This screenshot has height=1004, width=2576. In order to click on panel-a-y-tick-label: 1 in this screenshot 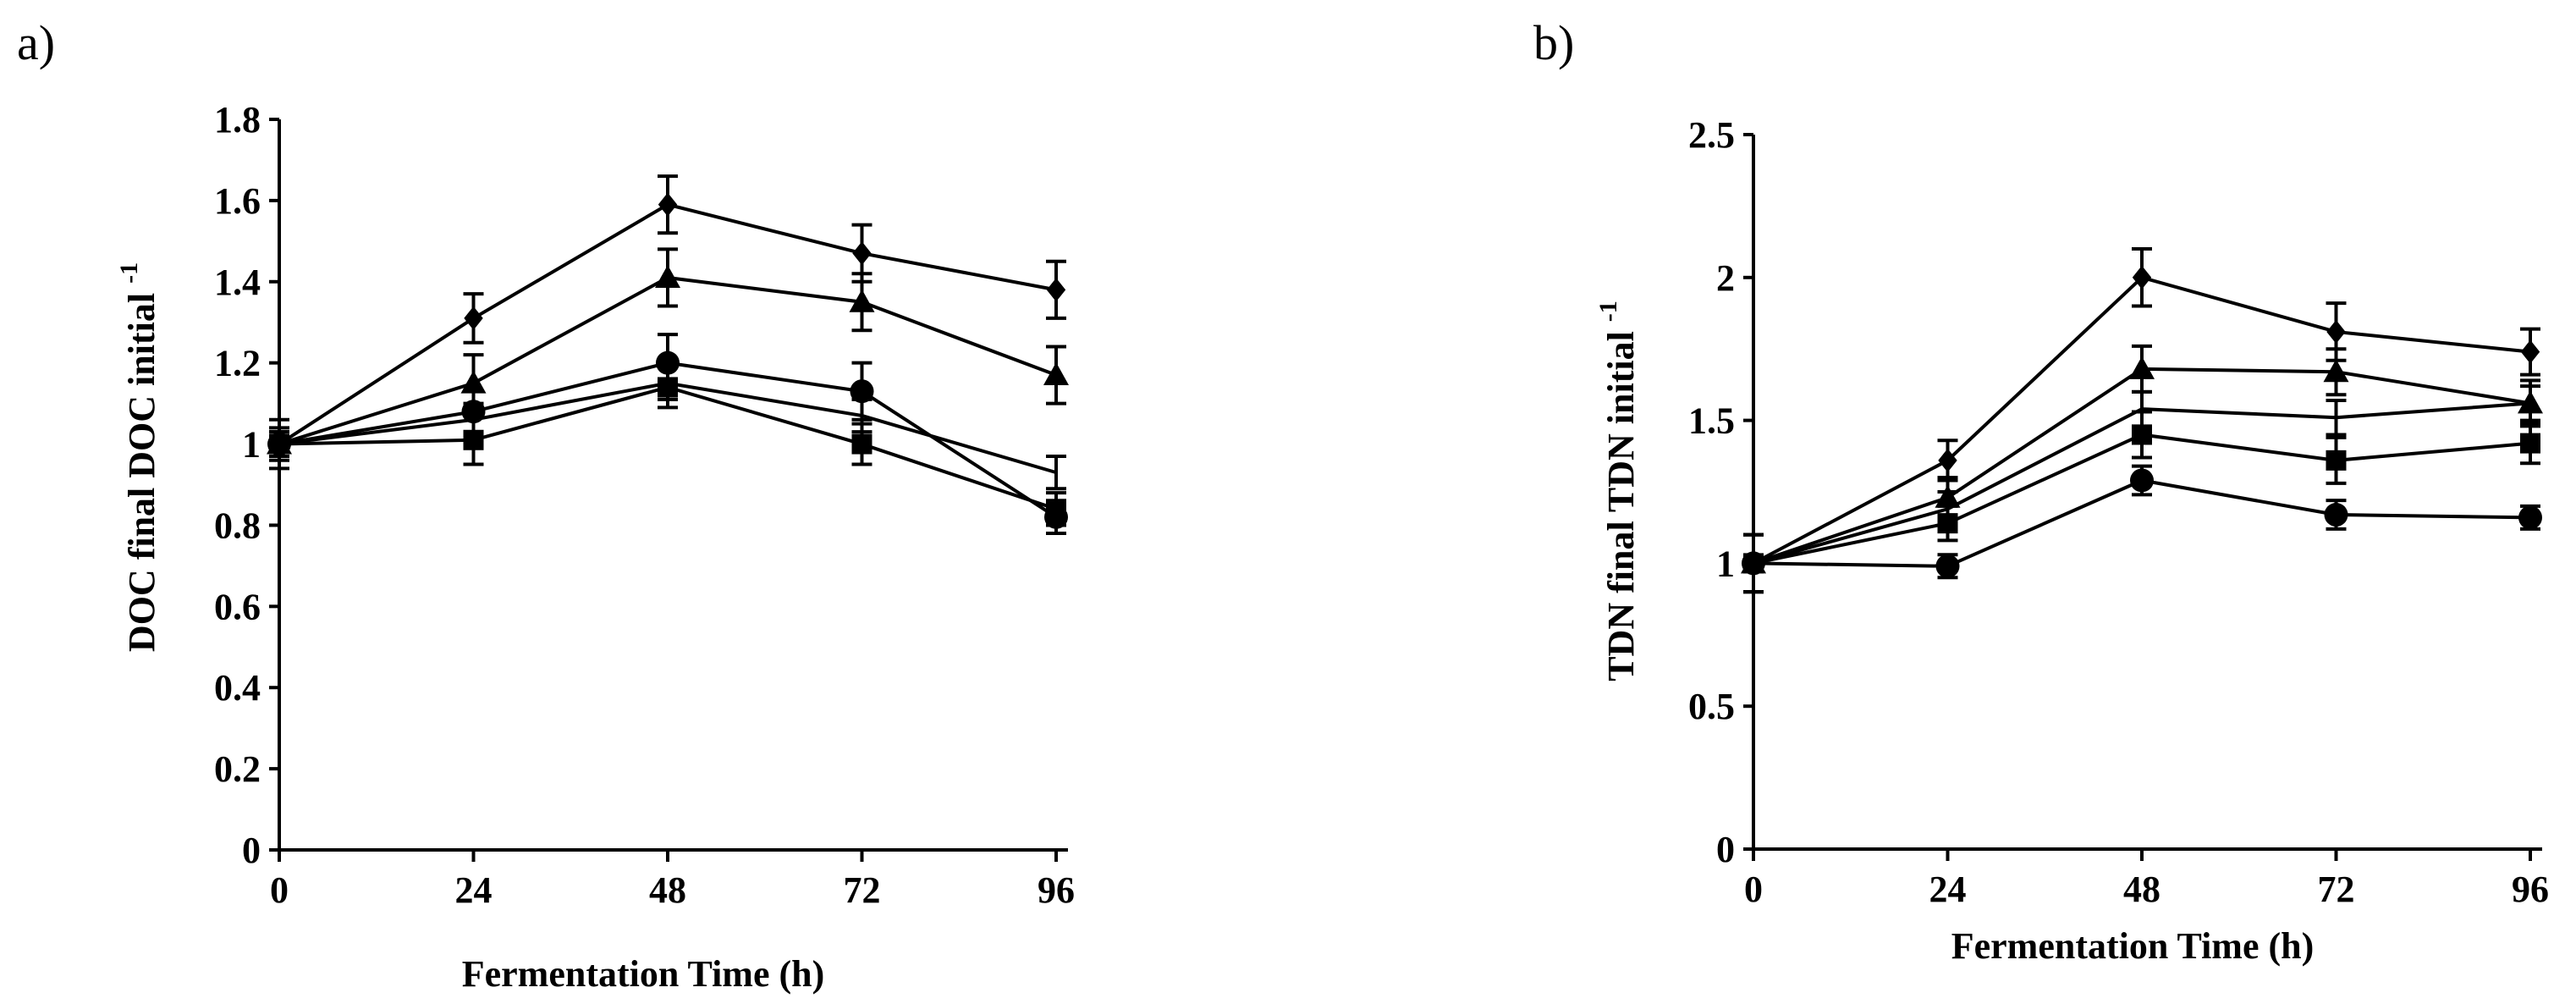, I will do `click(251, 445)`.